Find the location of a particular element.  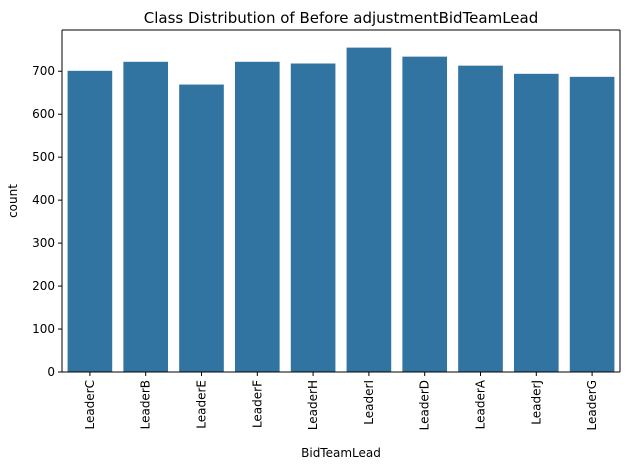

x-tick-label: LeaderA is located at coordinates (481, 404).